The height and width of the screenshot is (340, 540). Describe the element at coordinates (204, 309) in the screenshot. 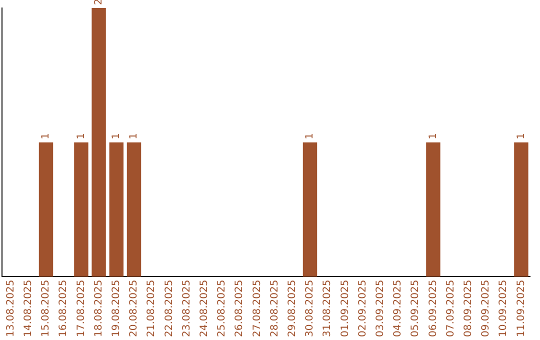

I see `x-tick-label: 24.08.2025` at that location.